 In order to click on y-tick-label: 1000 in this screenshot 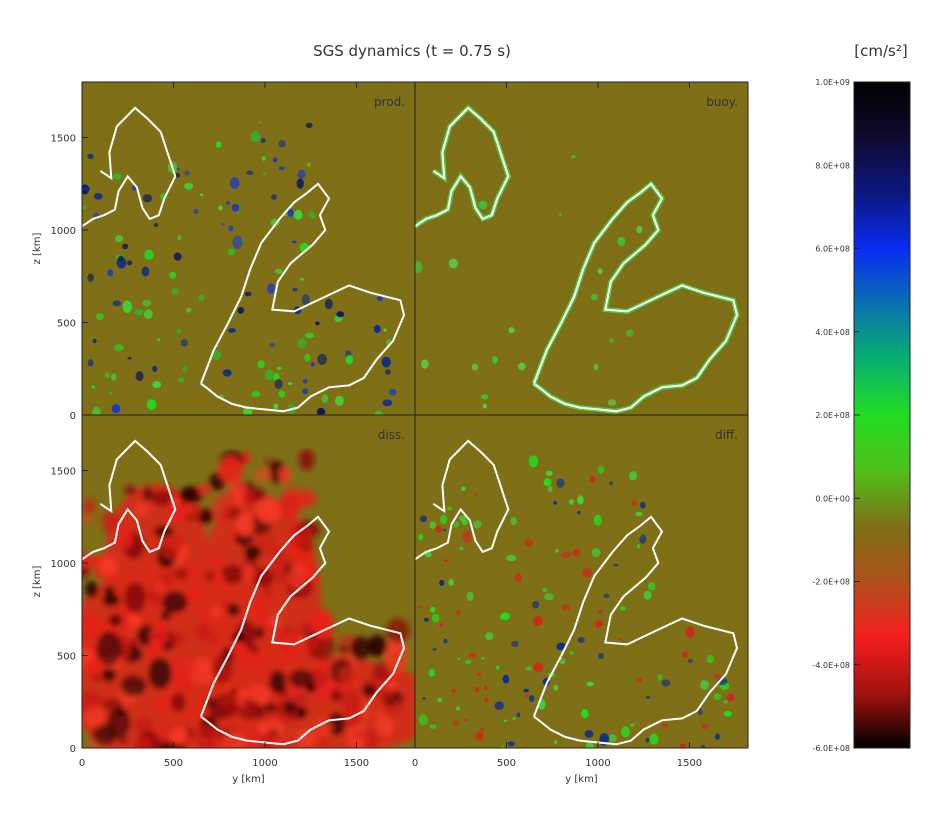, I will do `click(63, 564)`.